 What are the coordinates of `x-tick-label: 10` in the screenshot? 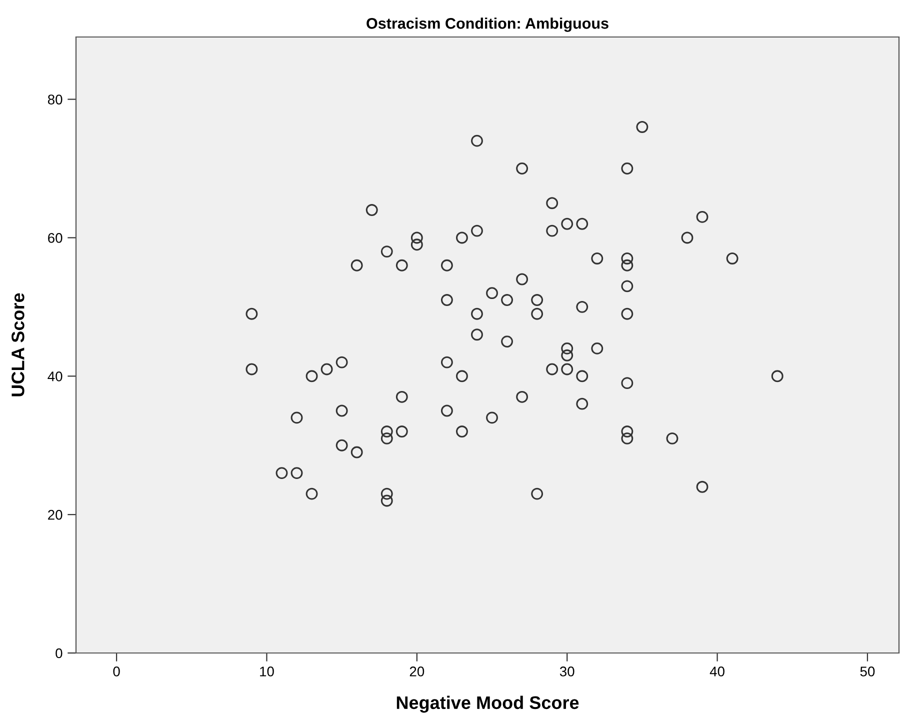 It's located at (267, 671).